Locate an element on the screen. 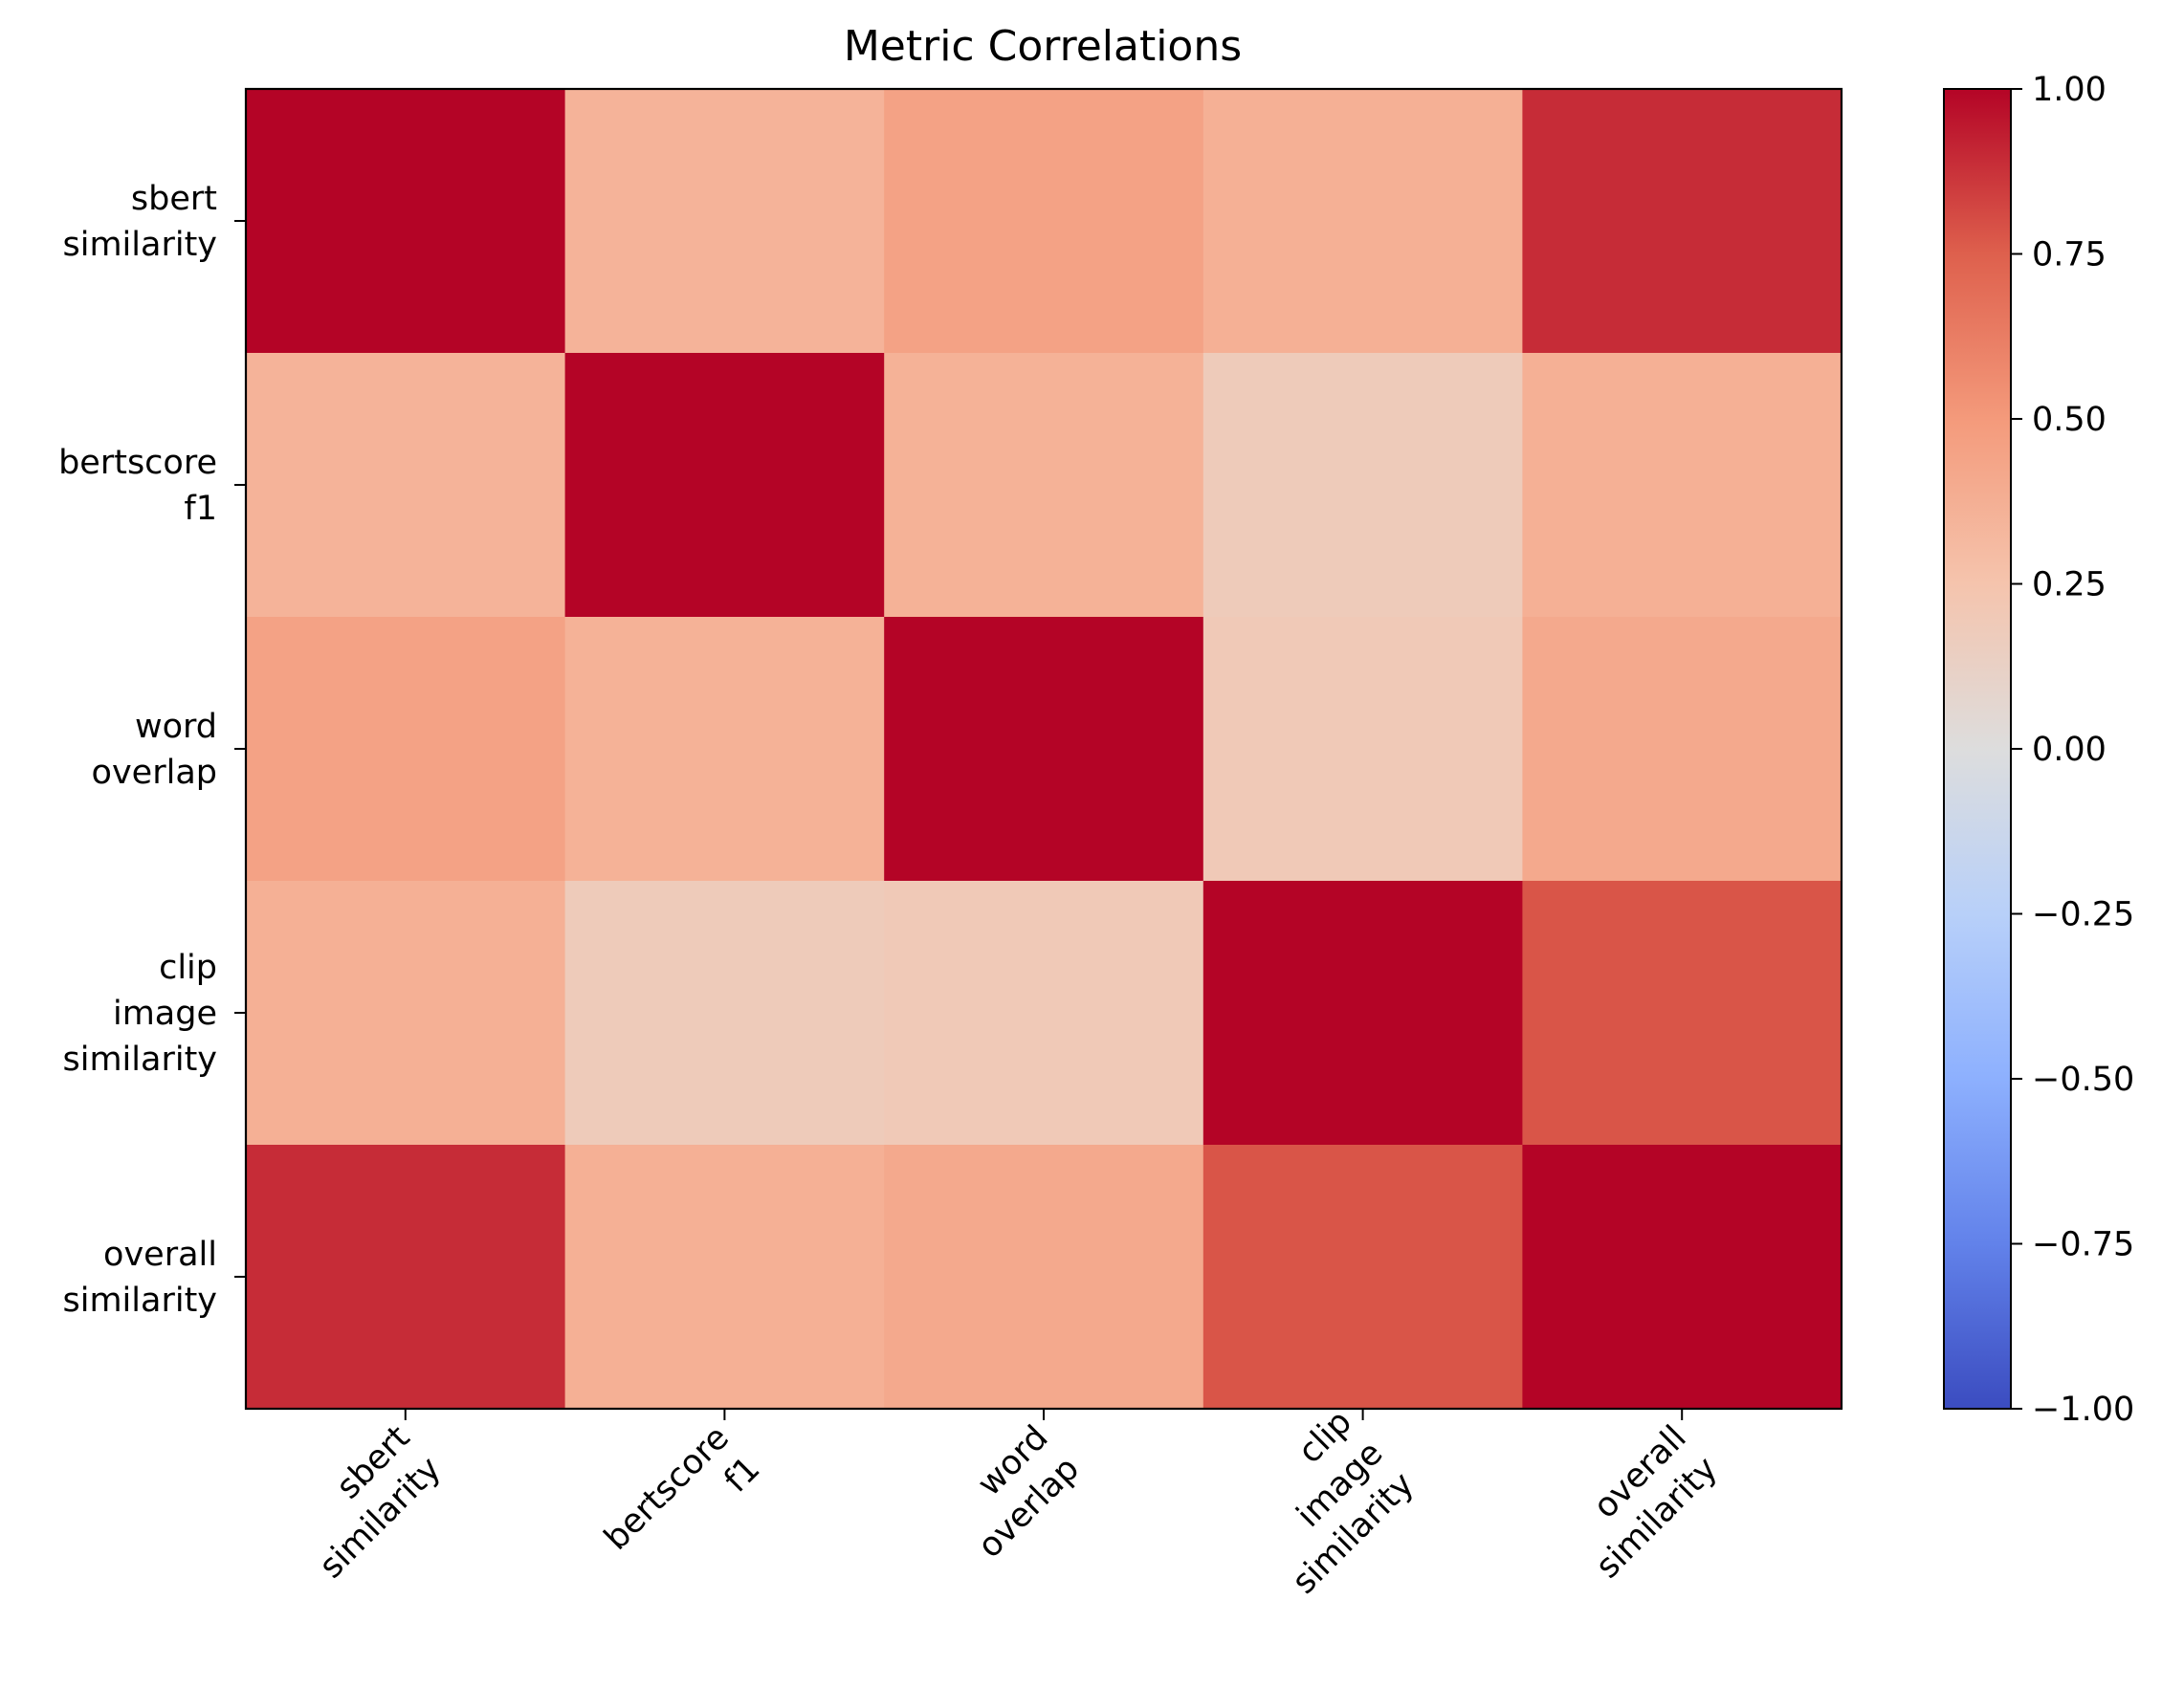  x-tick-label-line: bertscore is located at coordinates (667, 1488).